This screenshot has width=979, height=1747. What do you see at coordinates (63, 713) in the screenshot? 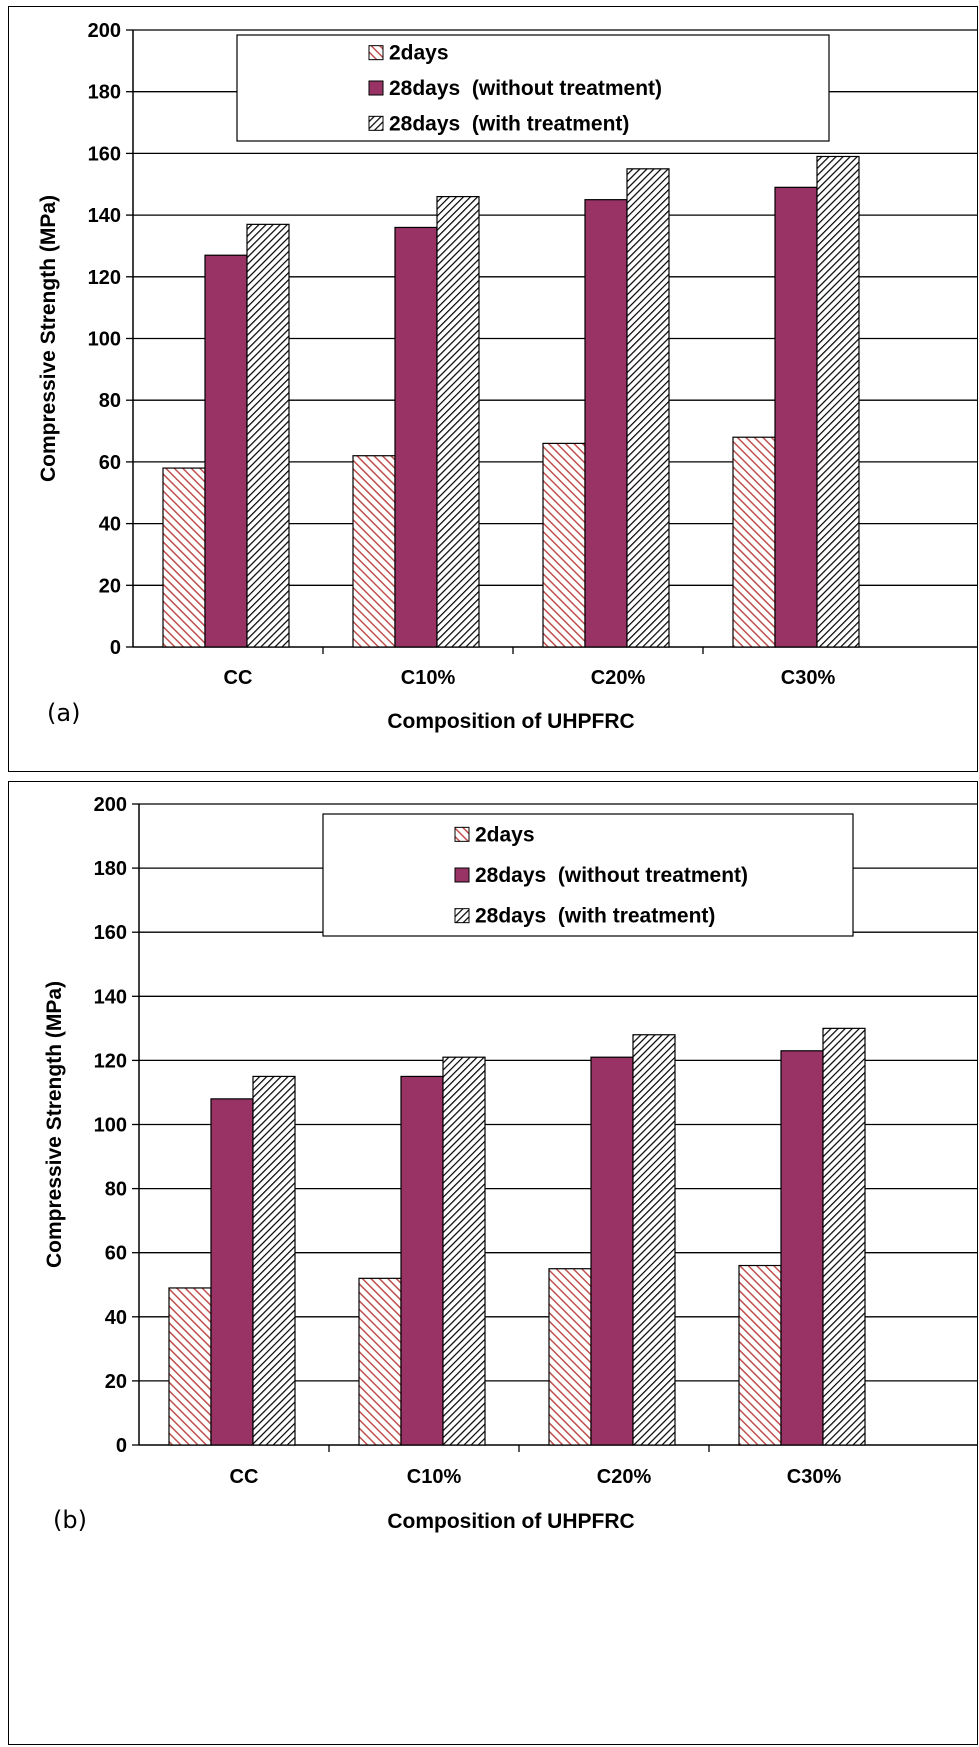
I see `panel-label: (a)` at bounding box center [63, 713].